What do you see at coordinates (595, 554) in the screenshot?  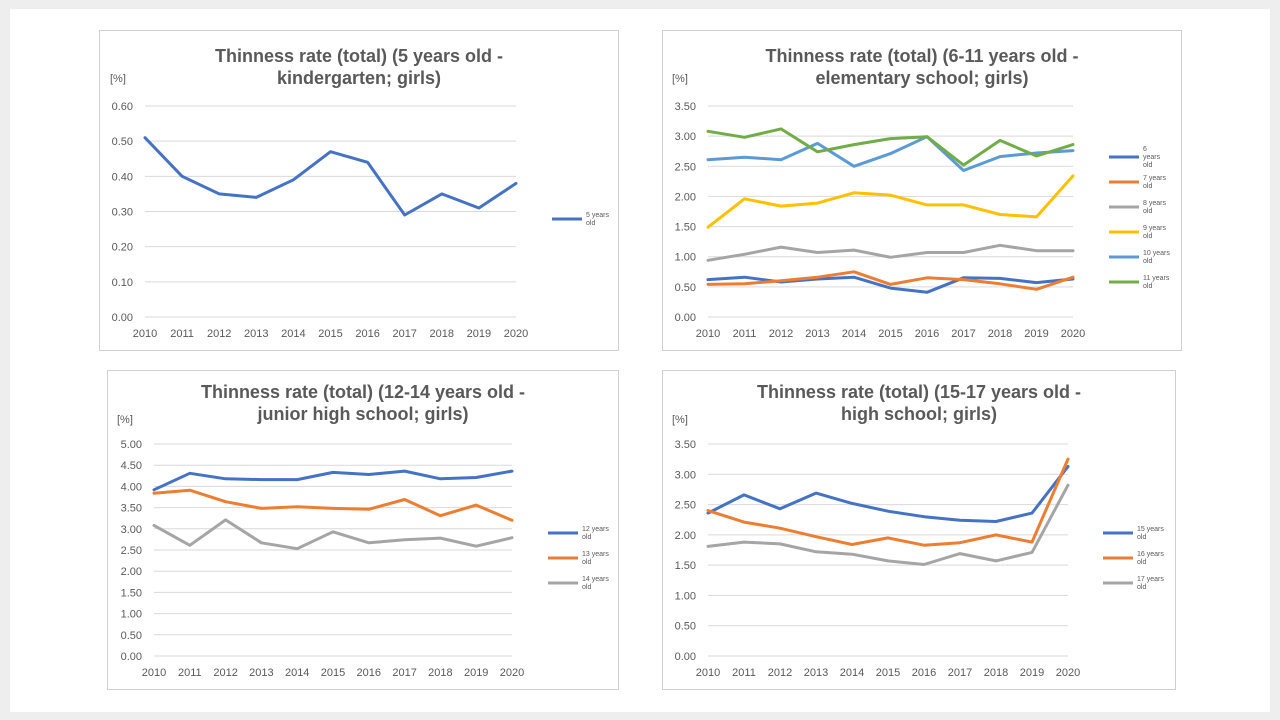 I see `legend-label-line: 13 years` at bounding box center [595, 554].